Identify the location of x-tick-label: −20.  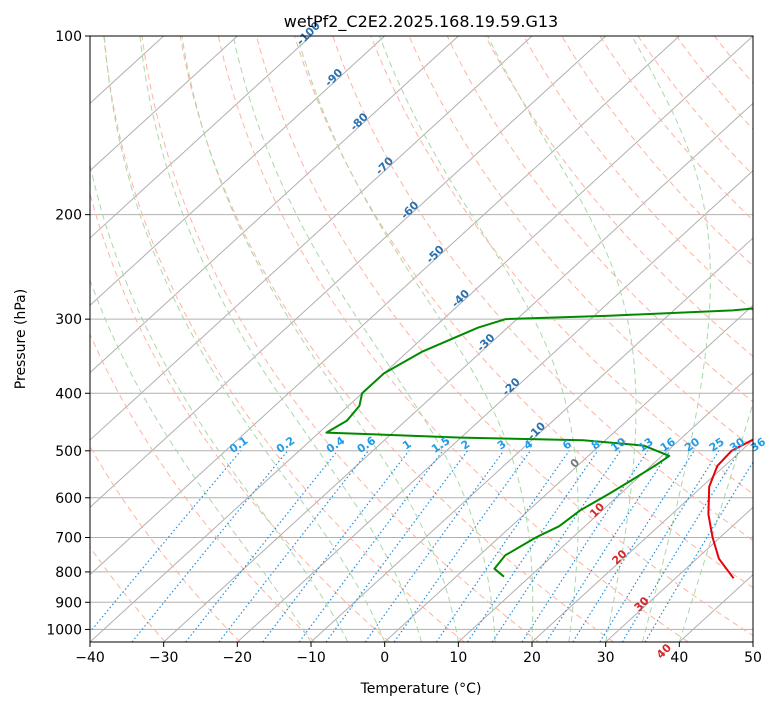
(238, 658).